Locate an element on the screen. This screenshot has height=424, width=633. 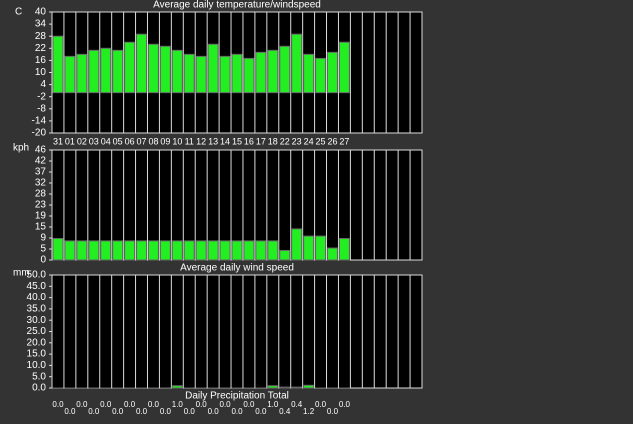
x-tick-label: 01 is located at coordinates (70, 141).